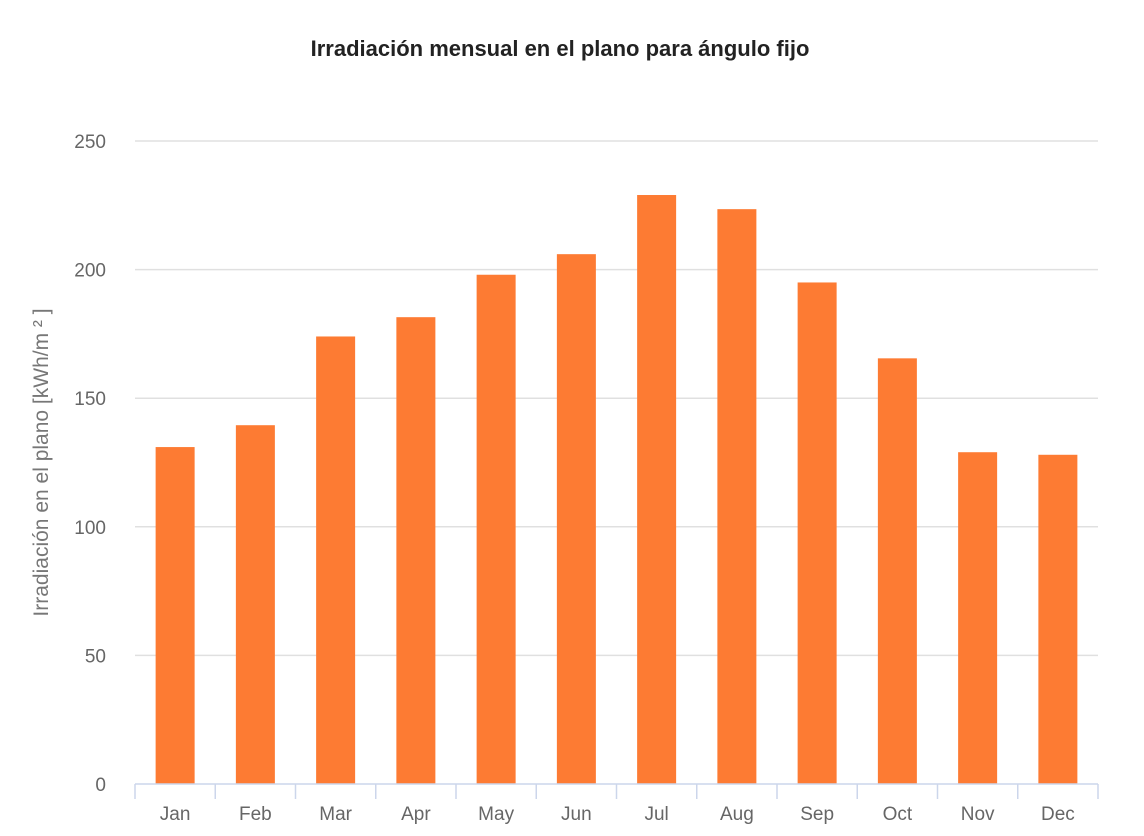 The height and width of the screenshot is (836, 1144). Describe the element at coordinates (255, 604) in the screenshot. I see `bar-feb` at that location.